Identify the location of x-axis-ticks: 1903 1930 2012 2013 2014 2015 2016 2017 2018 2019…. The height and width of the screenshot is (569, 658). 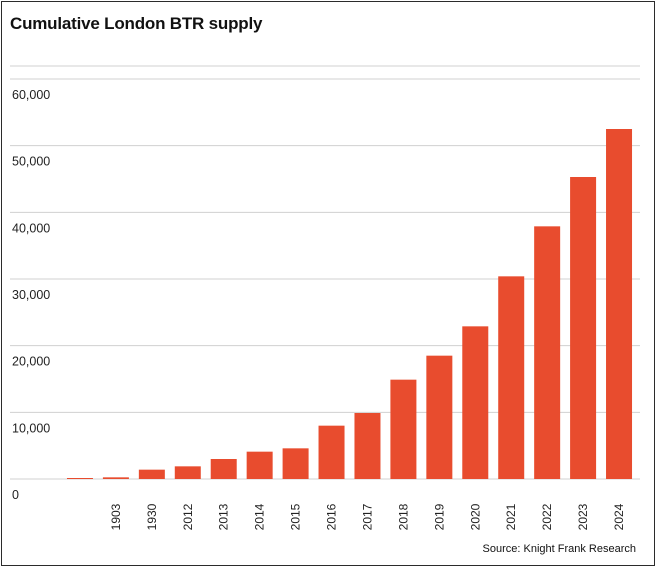
(367, 516).